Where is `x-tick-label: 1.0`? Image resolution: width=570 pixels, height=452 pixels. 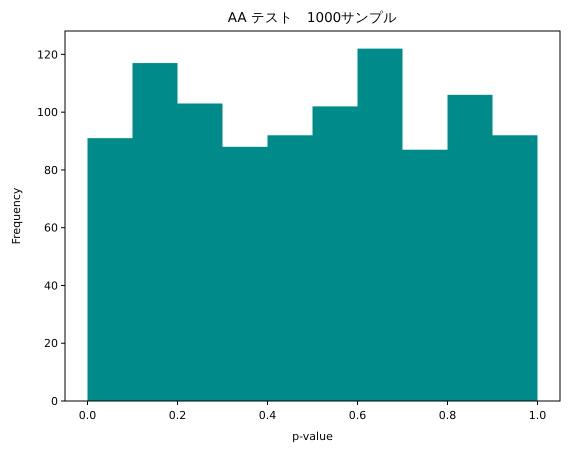
x-tick-label: 1.0 is located at coordinates (537, 415).